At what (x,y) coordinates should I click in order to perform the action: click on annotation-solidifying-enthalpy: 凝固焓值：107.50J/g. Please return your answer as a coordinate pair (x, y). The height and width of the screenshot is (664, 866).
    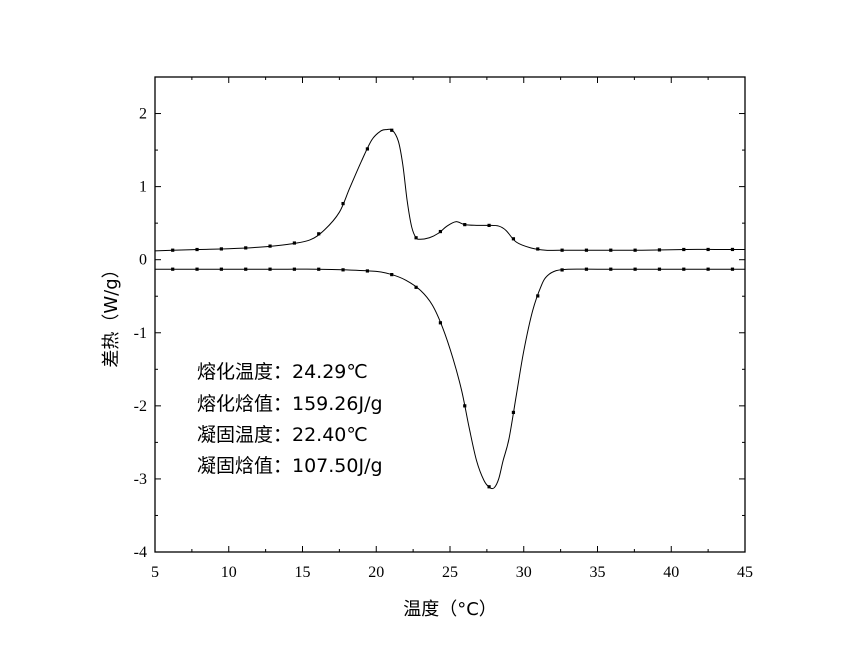
    Looking at the image, I should click on (290, 466).